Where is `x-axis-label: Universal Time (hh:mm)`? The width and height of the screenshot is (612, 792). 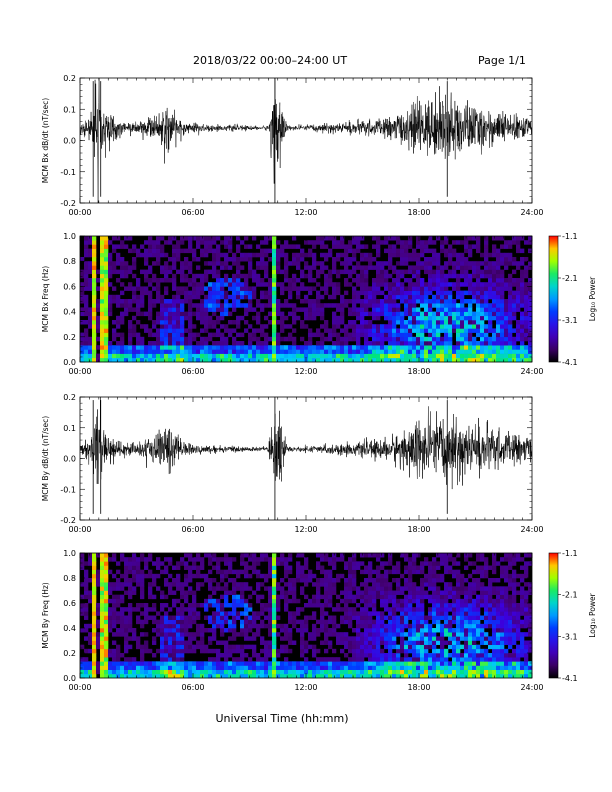
x-axis-label: Universal Time (hh:mm) is located at coordinates (282, 718).